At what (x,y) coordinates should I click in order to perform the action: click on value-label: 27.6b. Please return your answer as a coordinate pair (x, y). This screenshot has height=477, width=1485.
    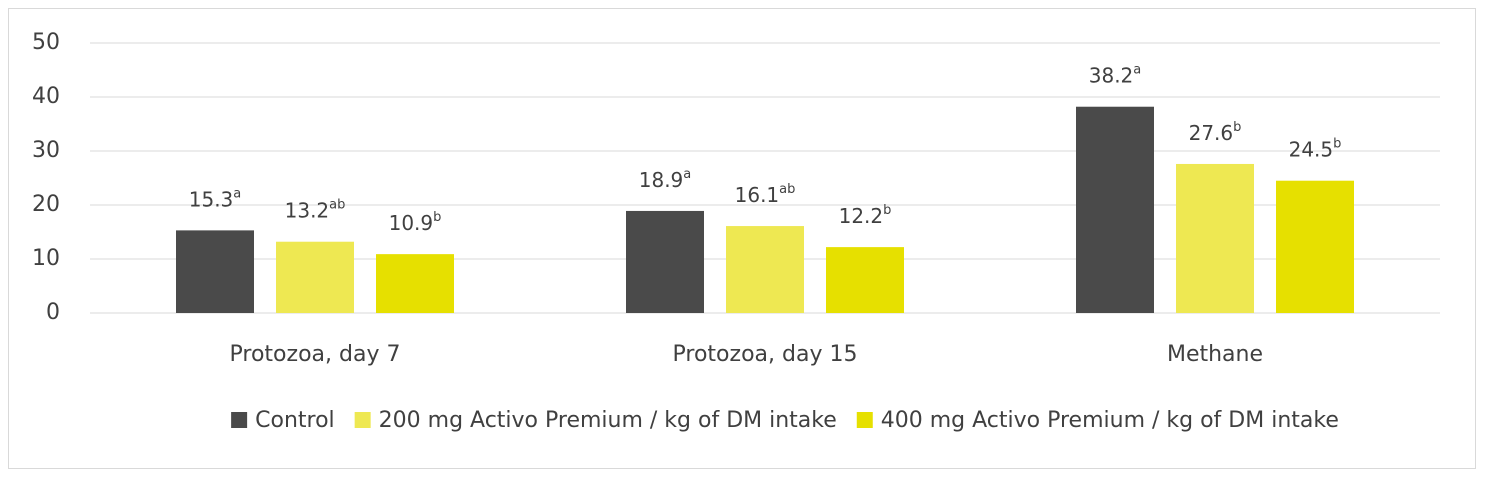
    Looking at the image, I should click on (1215, 131).